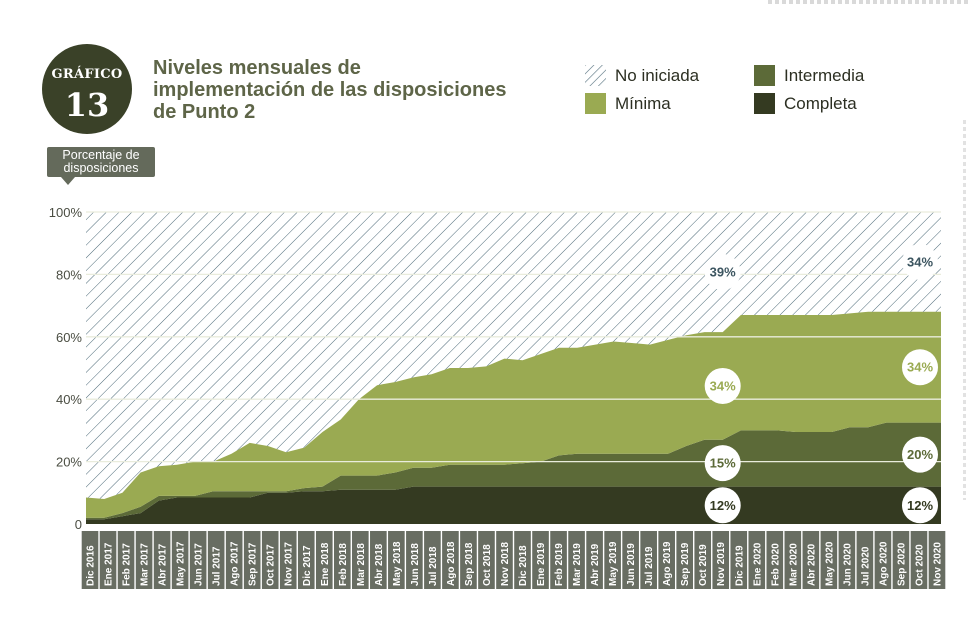  What do you see at coordinates (642, 75) in the screenshot?
I see `legend-item-no-iniciada: No iniciada` at bounding box center [642, 75].